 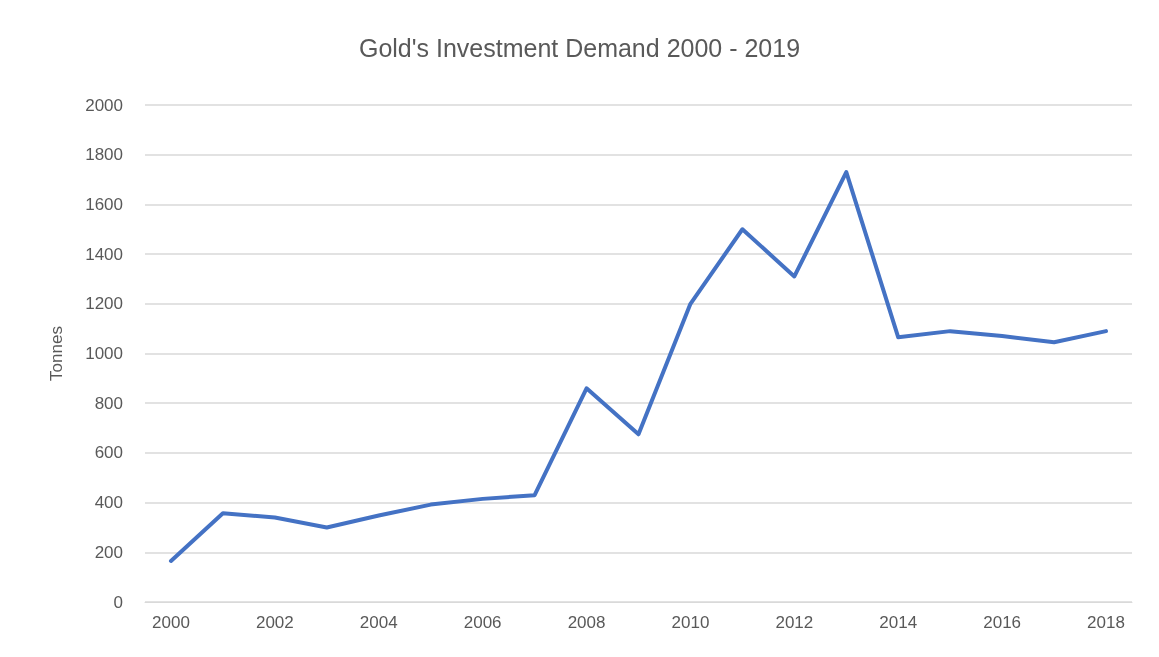 What do you see at coordinates (378, 622) in the screenshot?
I see `x-tick-label: 2004` at bounding box center [378, 622].